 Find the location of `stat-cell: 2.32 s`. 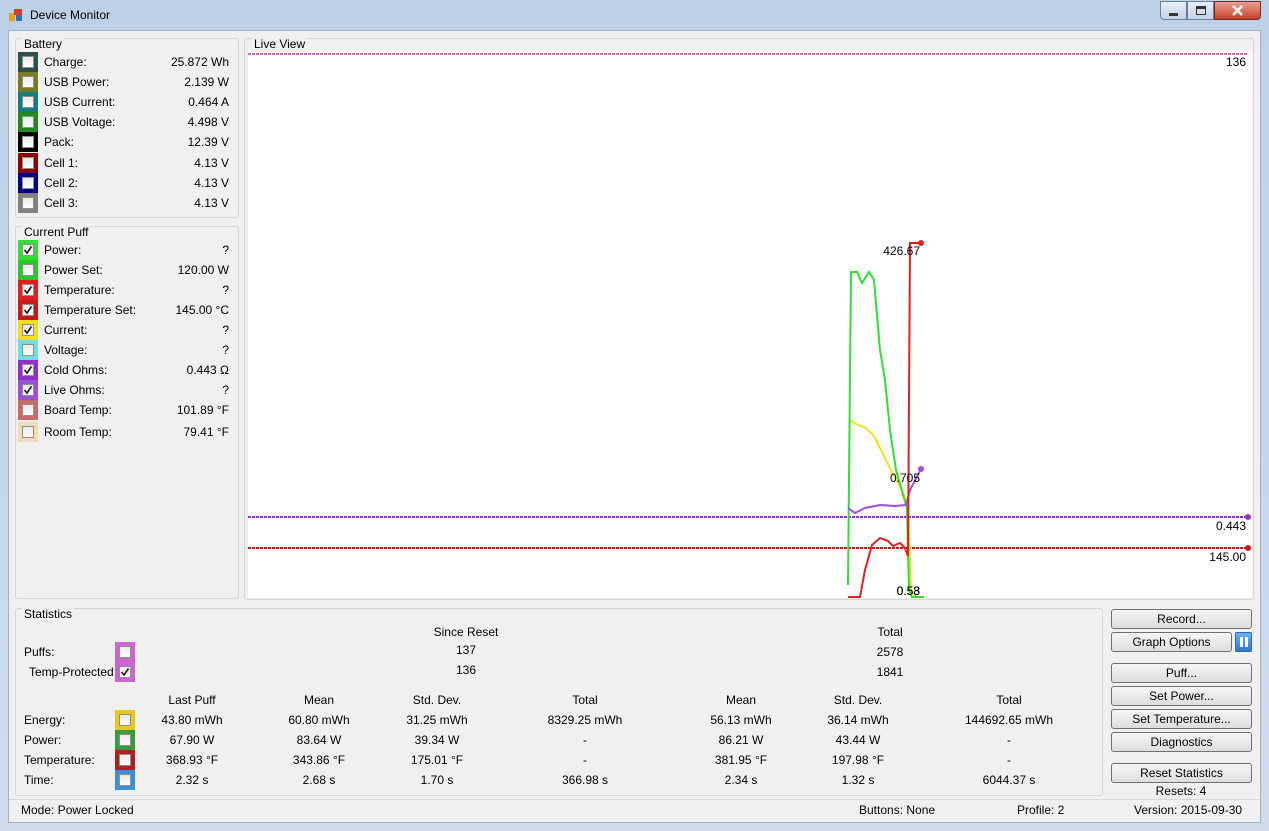

stat-cell: 2.32 s is located at coordinates (192, 780).